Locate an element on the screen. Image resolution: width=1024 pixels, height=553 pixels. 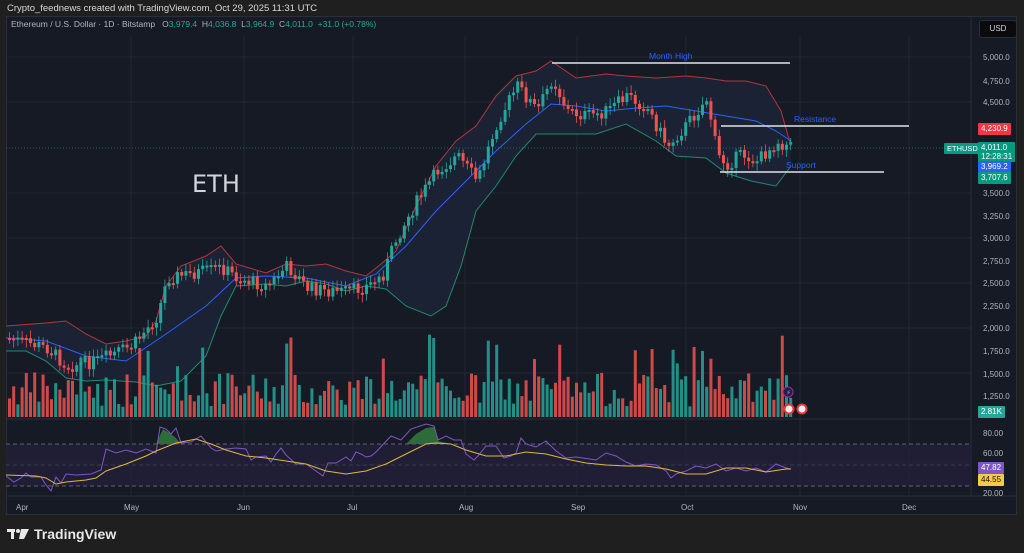
price-label: 1,750.0 is located at coordinates (996, 351).